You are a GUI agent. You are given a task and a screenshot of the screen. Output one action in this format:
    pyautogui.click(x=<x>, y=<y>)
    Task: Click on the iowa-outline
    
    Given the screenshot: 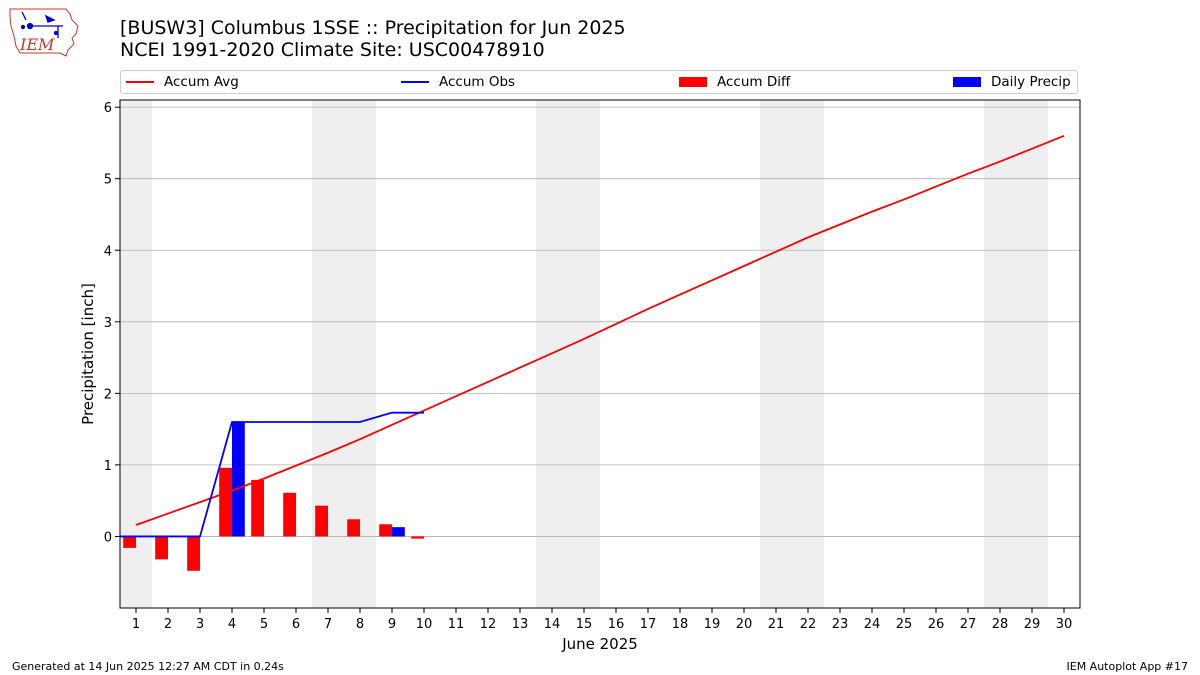 What is the action you would take?
    pyautogui.click(x=44, y=32)
    